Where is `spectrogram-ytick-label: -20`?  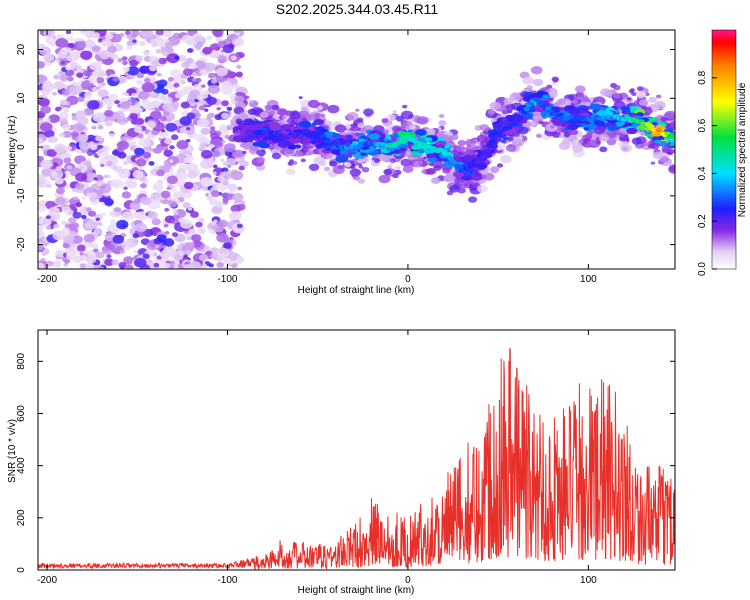
spectrogram-ytick-label: -20 is located at coordinates (21, 244).